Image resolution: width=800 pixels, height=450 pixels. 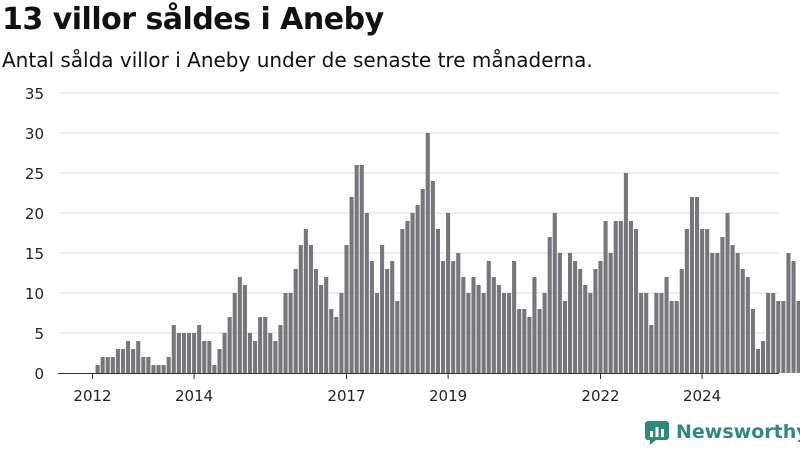 What do you see at coordinates (34, 294) in the screenshot?
I see `y-tick-label: 10` at bounding box center [34, 294].